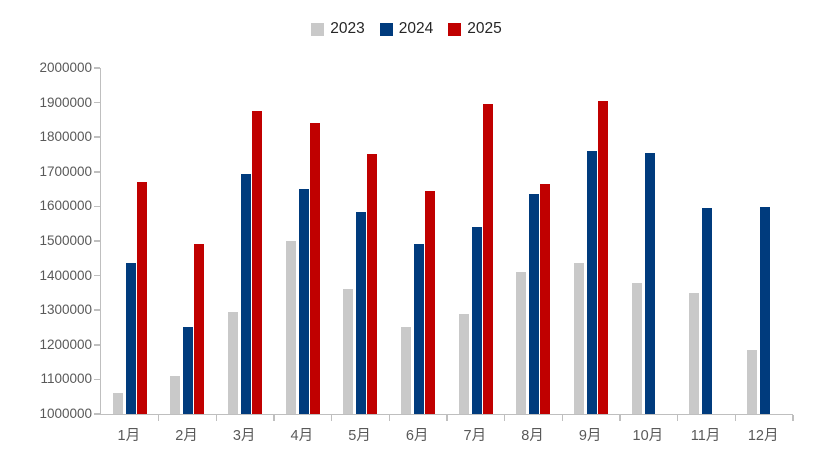  Describe the element at coordinates (318, 29) in the screenshot. I see `legend-swatch-2023` at that location.